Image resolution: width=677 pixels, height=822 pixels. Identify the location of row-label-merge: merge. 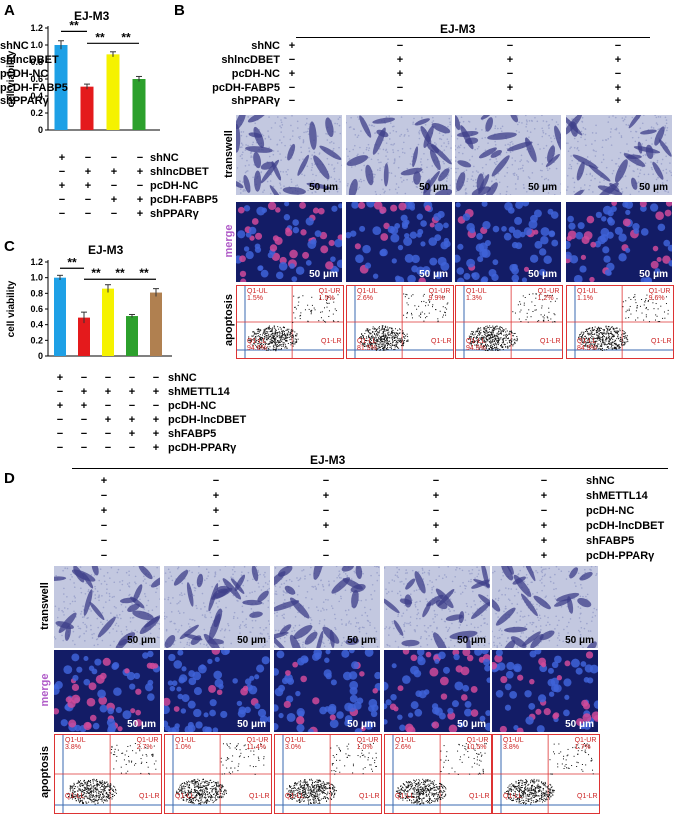
(45, 690).